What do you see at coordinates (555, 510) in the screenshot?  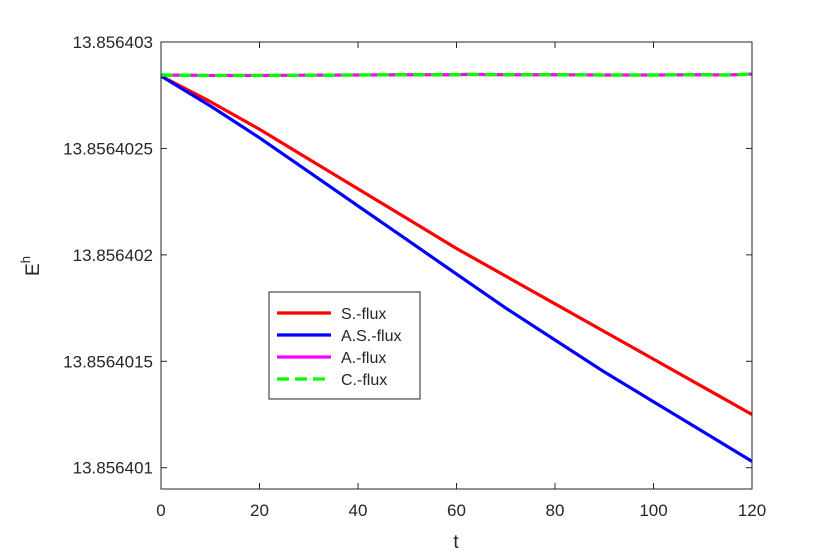 I see `x-tick-label: 80` at bounding box center [555, 510].